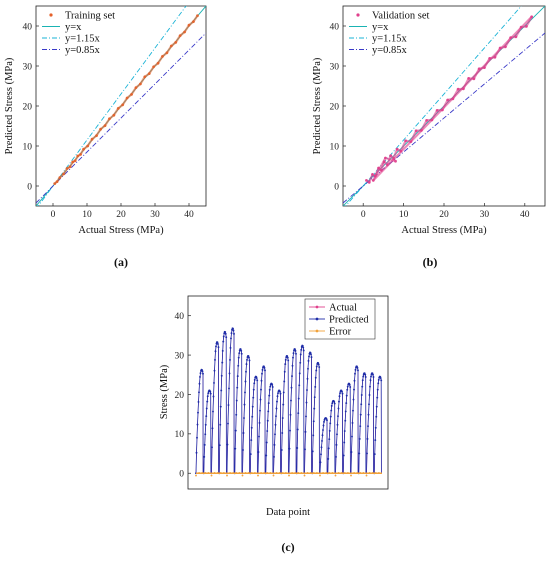 This screenshot has width=550, height=563. What do you see at coordinates (404, 215) in the screenshot?
I see `panel-b-xtick-label: 10` at bounding box center [404, 215].